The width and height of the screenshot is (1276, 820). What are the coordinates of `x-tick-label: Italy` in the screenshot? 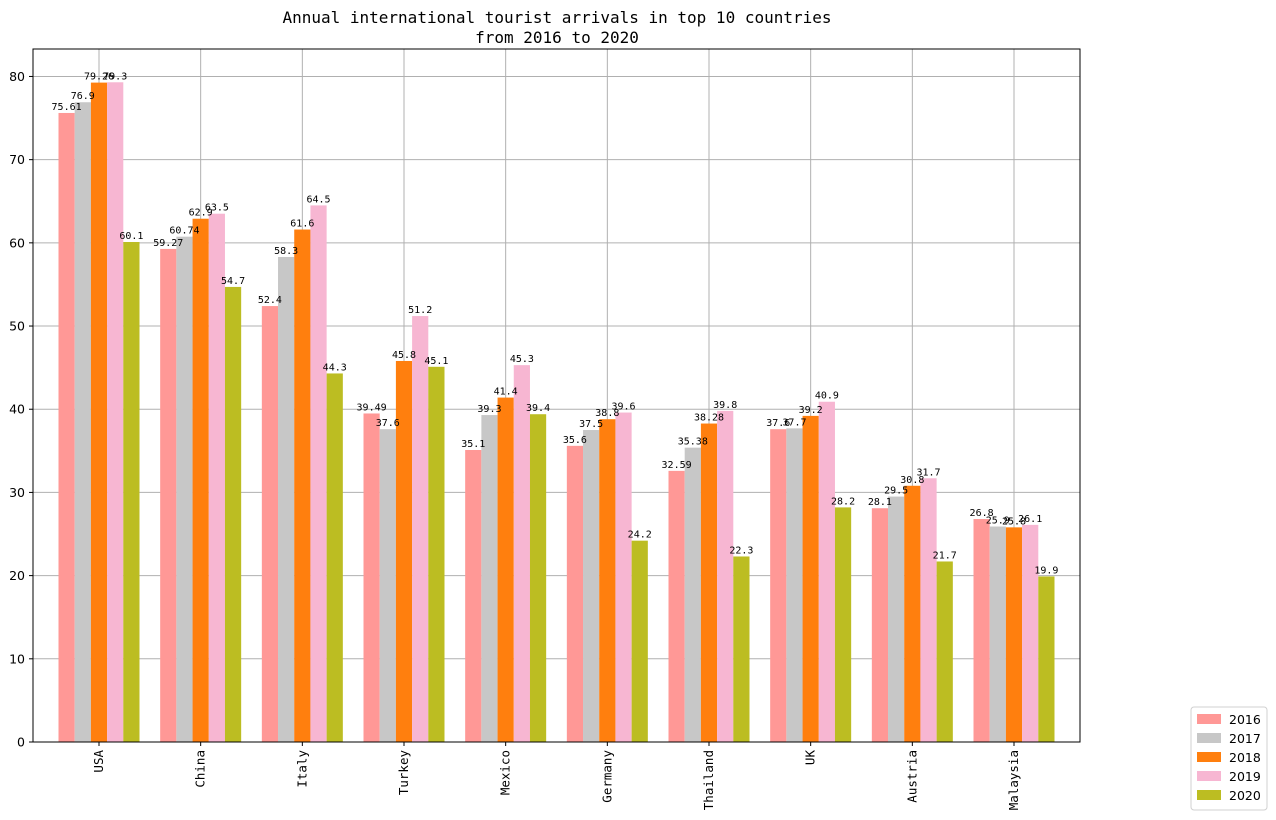 It's located at (301, 769).